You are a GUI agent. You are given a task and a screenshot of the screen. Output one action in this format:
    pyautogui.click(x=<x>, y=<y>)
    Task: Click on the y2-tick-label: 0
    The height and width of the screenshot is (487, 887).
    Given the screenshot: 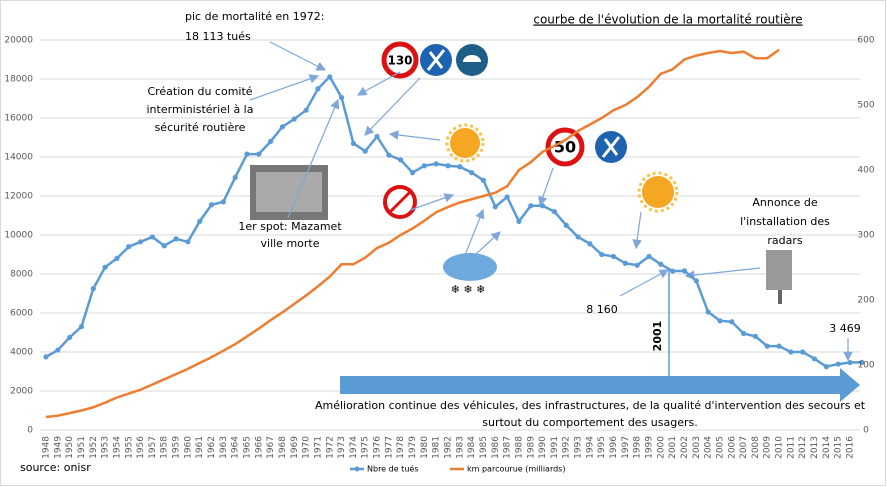 What is the action you would take?
    pyautogui.click(x=866, y=431)
    